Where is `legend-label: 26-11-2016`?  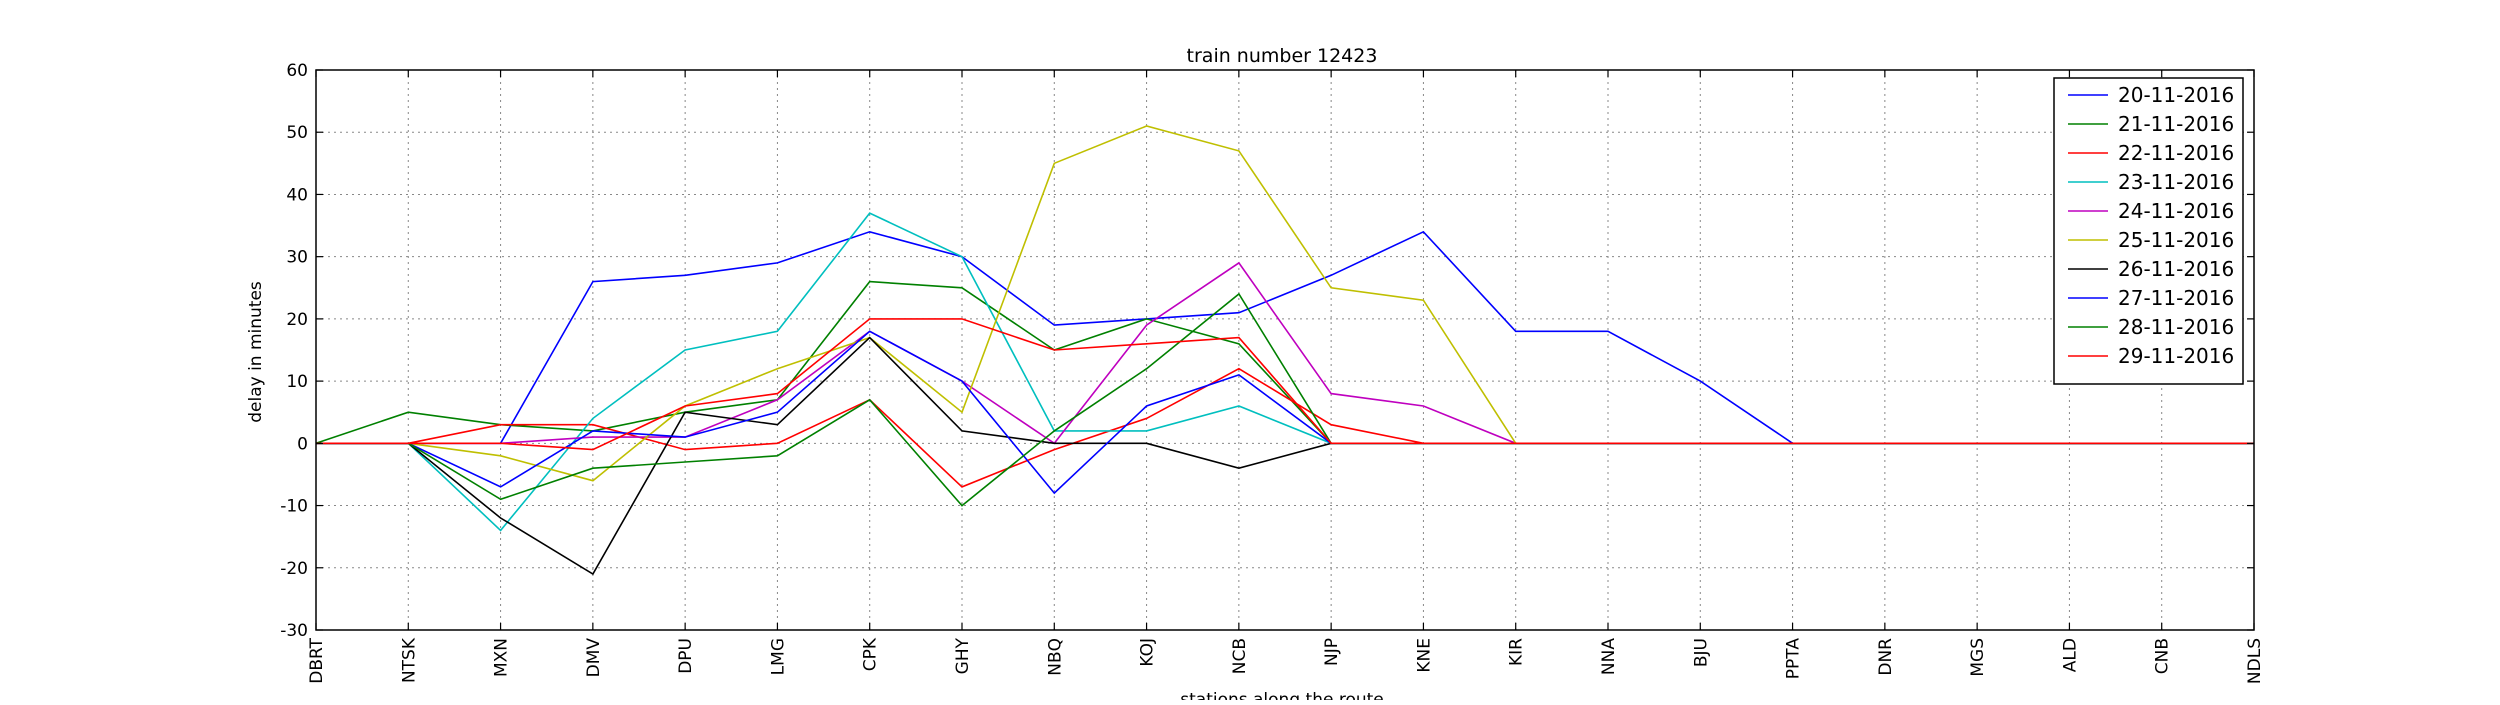
legend-label: 26-11-2016 is located at coordinates (2176, 269).